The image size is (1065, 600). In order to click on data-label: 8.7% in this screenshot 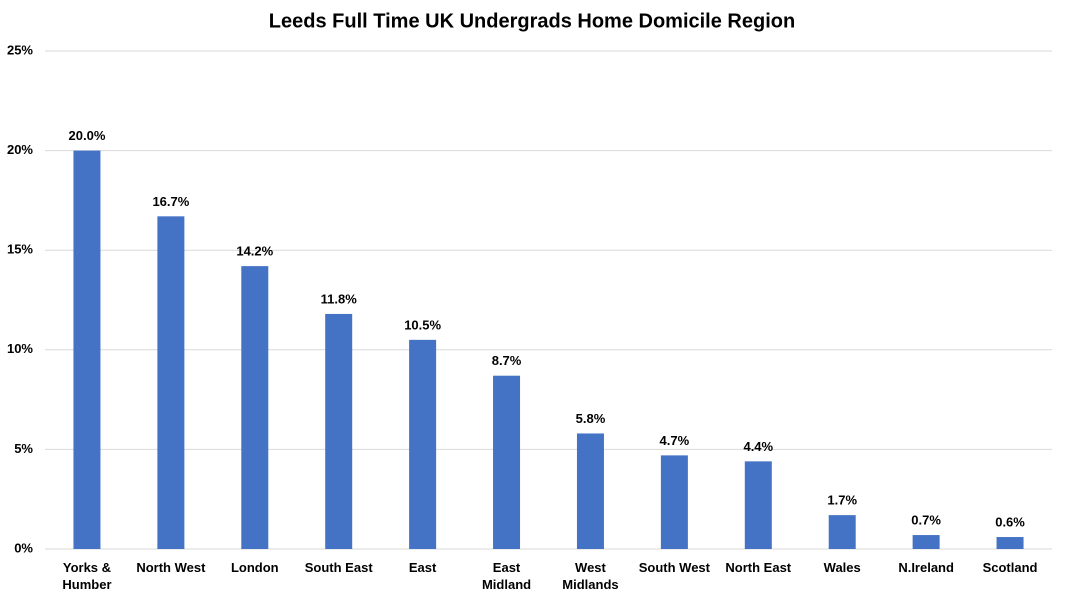, I will do `click(507, 360)`.